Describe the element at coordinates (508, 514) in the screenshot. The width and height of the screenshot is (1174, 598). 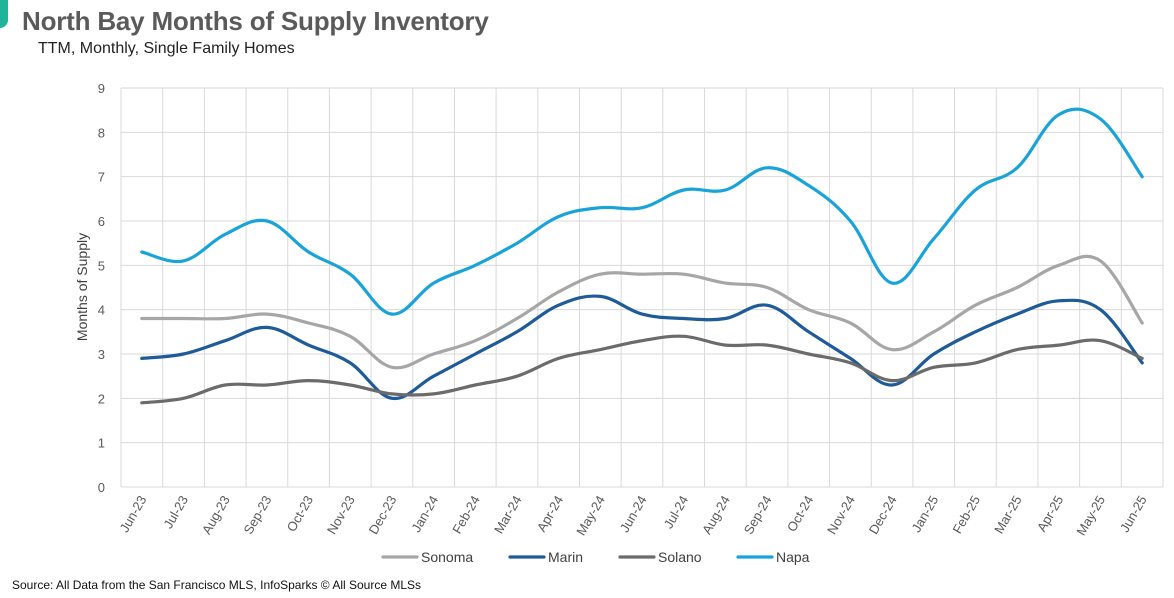
I see `x-tick-label: Mar-24` at that location.